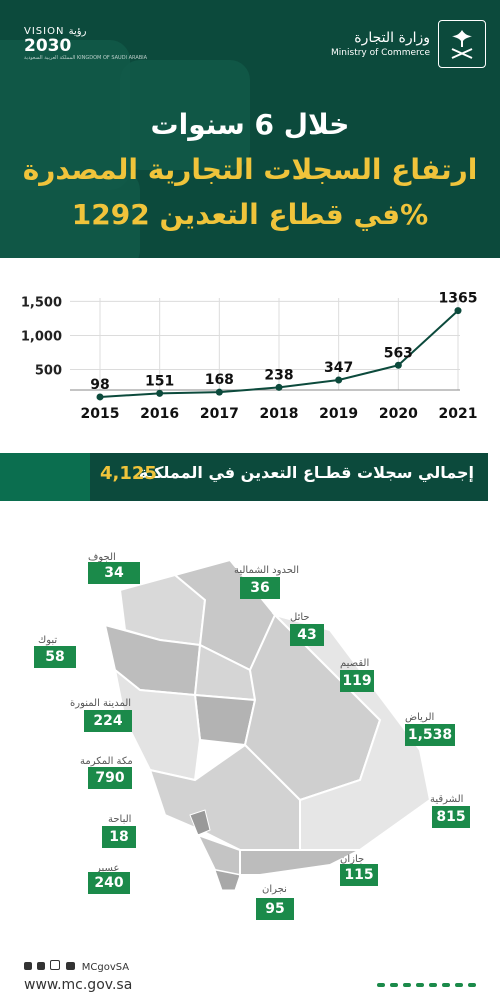 Image resolution: width=500 pixels, height=1007 pixels. I want to click on region-name-label: الرياض, so click(420, 717).